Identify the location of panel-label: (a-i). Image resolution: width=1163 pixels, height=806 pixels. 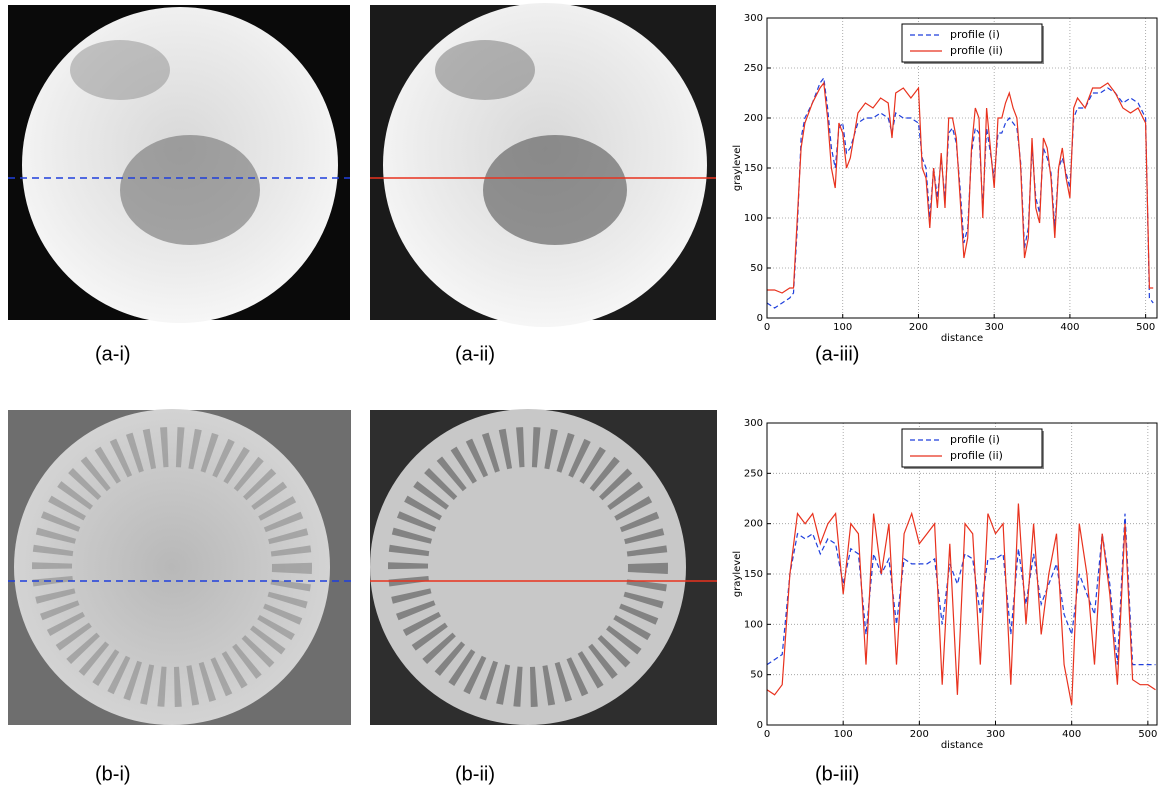
(113, 354).